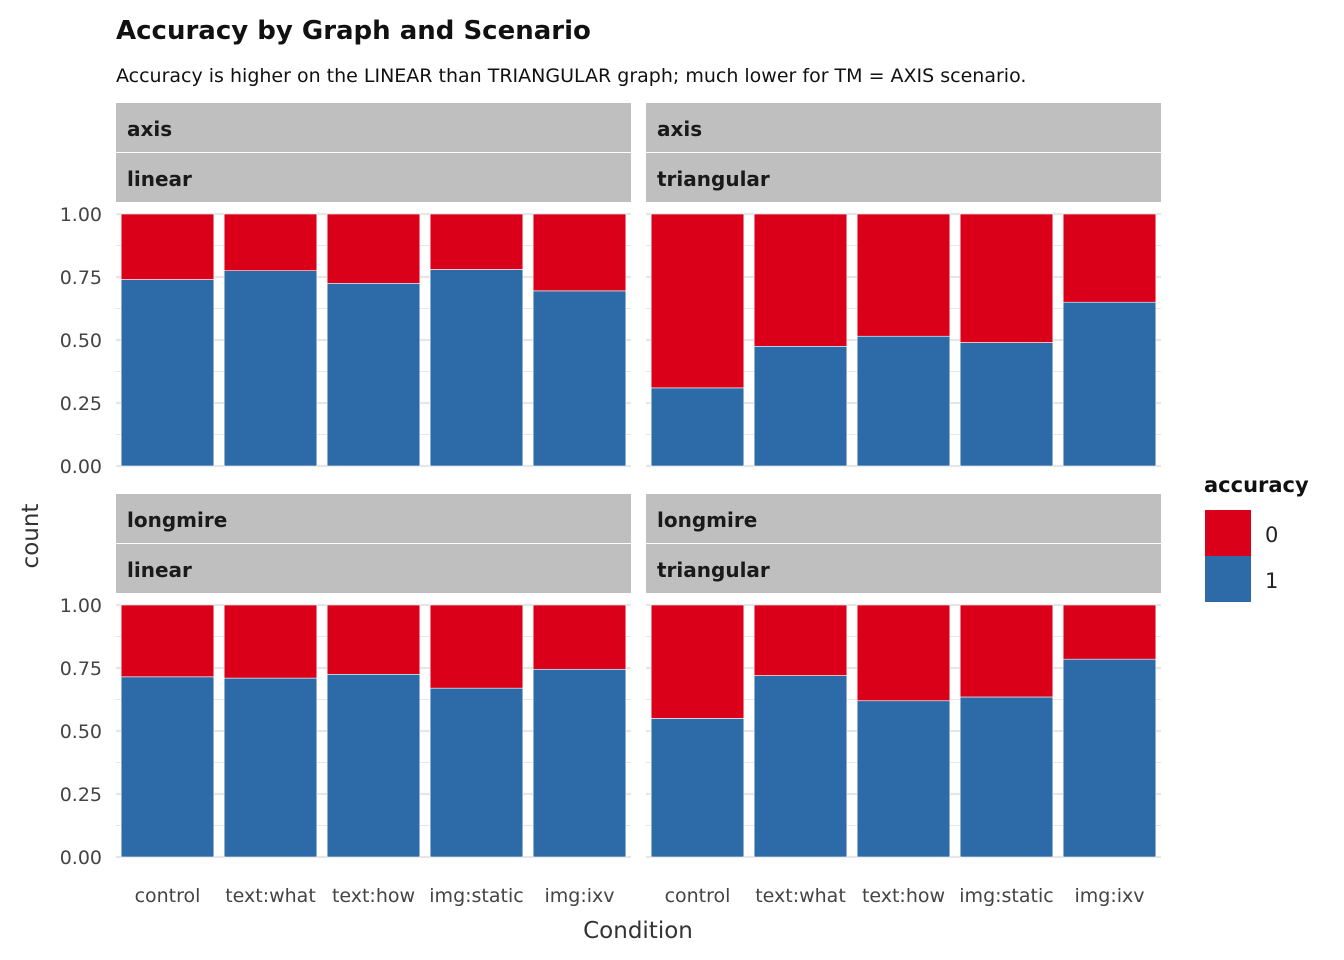  Describe the element at coordinates (353, 31) in the screenshot. I see `chart-title: Accuracy by Graph and Scenario` at that location.